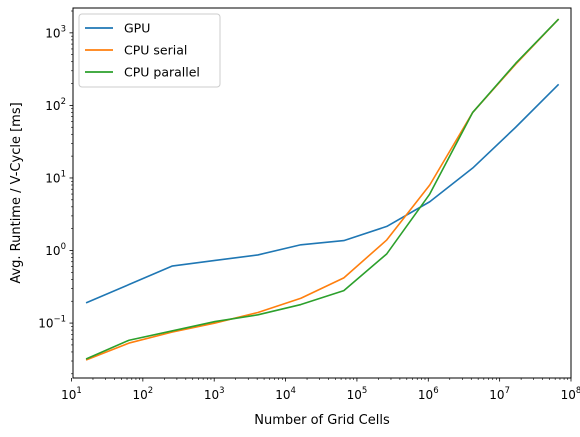 The width and height of the screenshot is (580, 437). Describe the element at coordinates (142, 394) in the screenshot. I see `x-tick-label: 10²` at that location.